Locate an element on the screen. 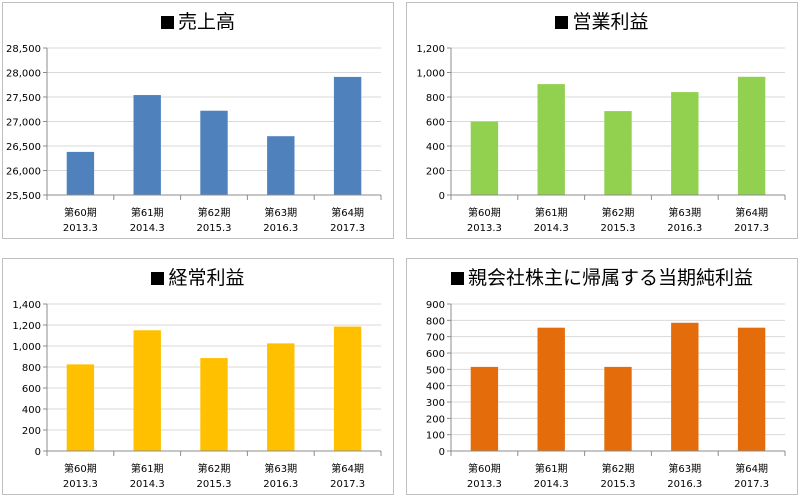 This screenshot has height=496, width=800. chart-title-row: 売上高 is located at coordinates (198, 22).